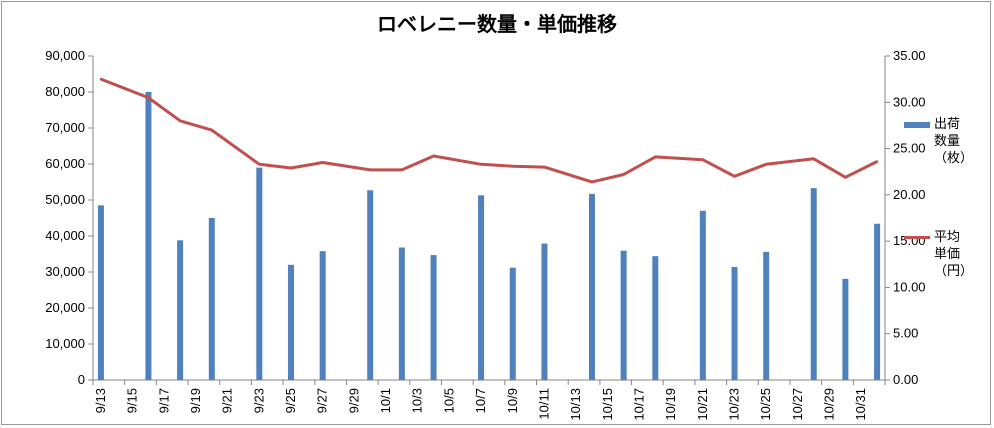 The image size is (994, 428). I want to click on bar-10/21, so click(702, 295).